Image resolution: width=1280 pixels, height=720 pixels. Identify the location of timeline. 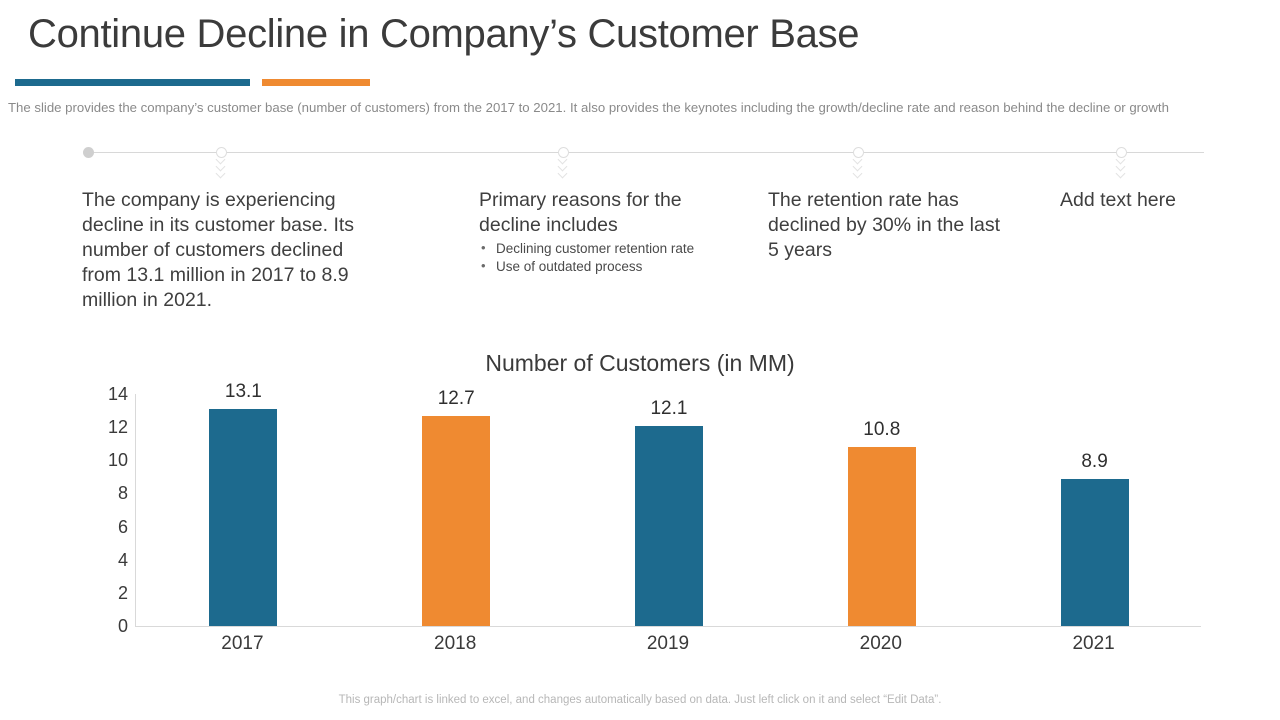
(642, 165).